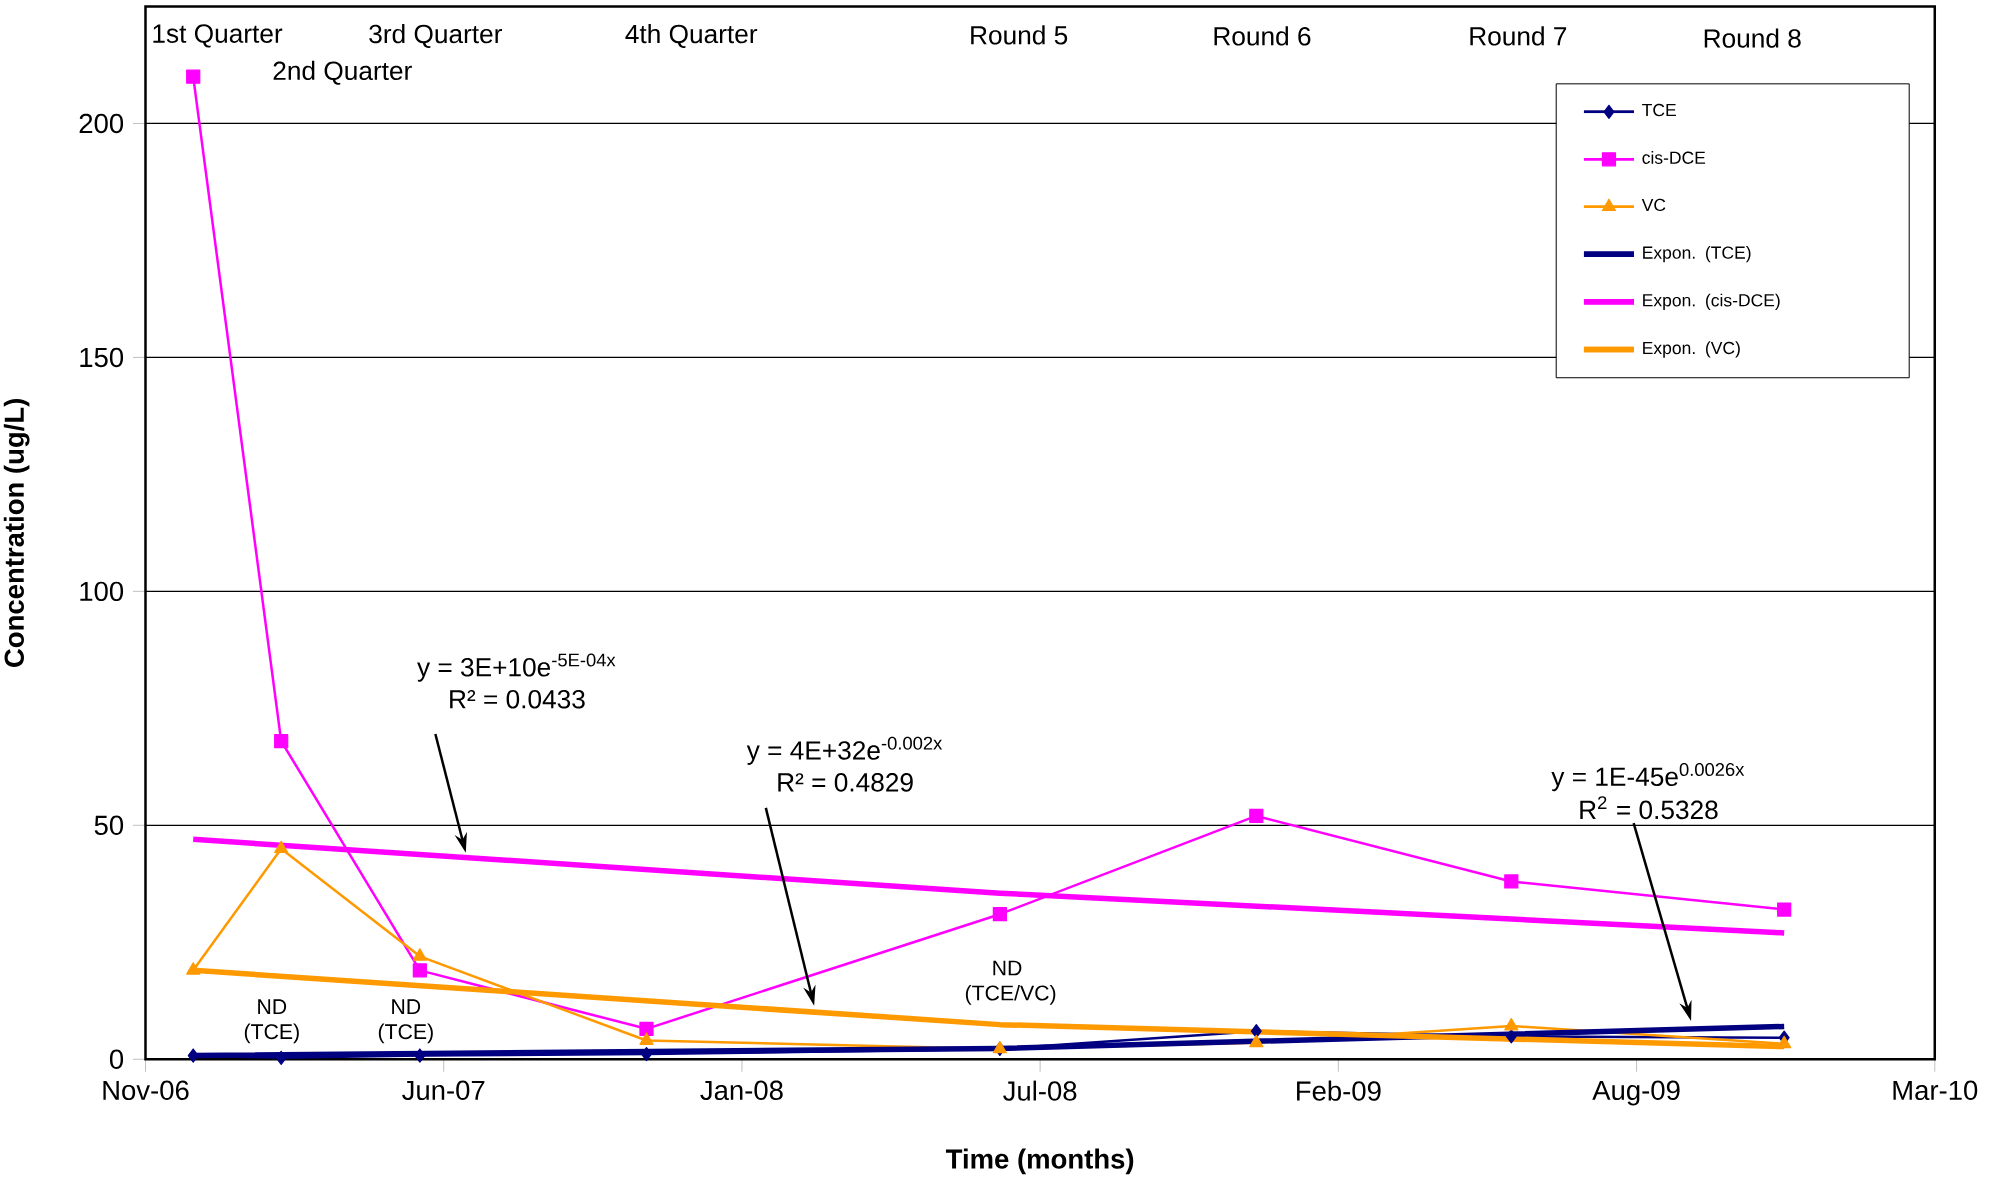 This screenshot has width=2001, height=1178. What do you see at coordinates (1636, 1093) in the screenshot?
I see `x-tick-label: Aug-09` at bounding box center [1636, 1093].